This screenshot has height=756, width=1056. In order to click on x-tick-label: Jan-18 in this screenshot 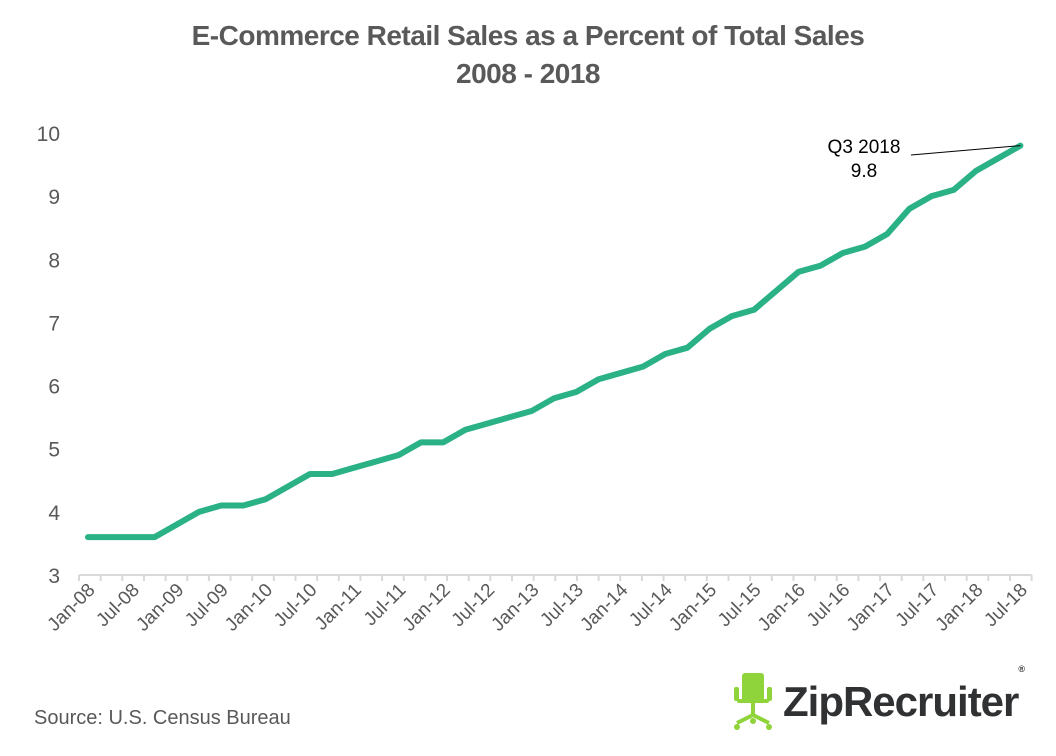, I will do `click(960, 608)`.